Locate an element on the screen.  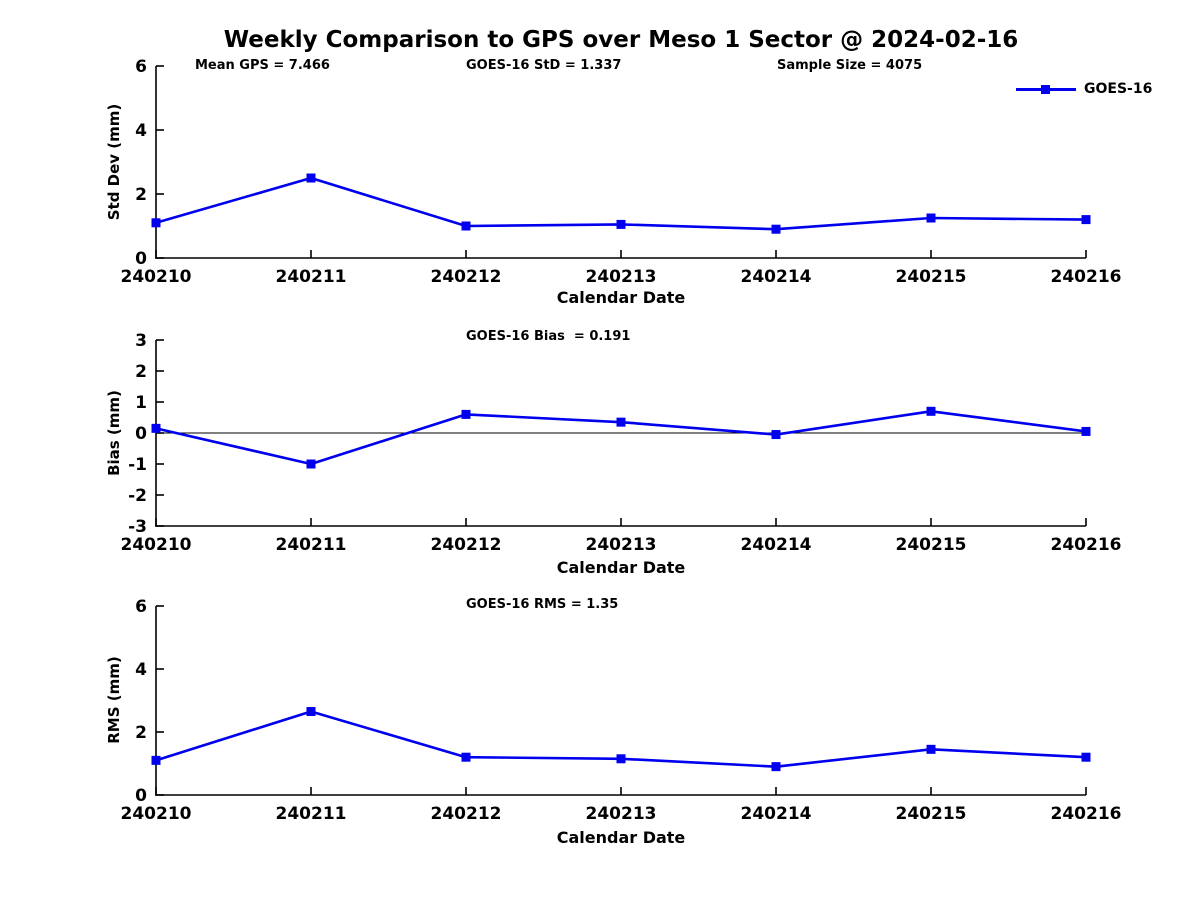
y-tick-label: -2 is located at coordinates (137, 496).